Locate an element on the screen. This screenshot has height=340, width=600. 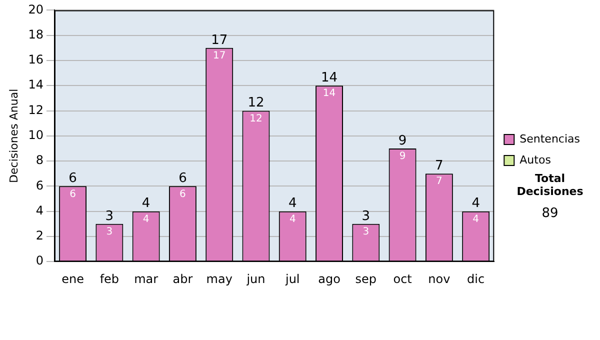
x-tick-label: ago is located at coordinates (329, 279).